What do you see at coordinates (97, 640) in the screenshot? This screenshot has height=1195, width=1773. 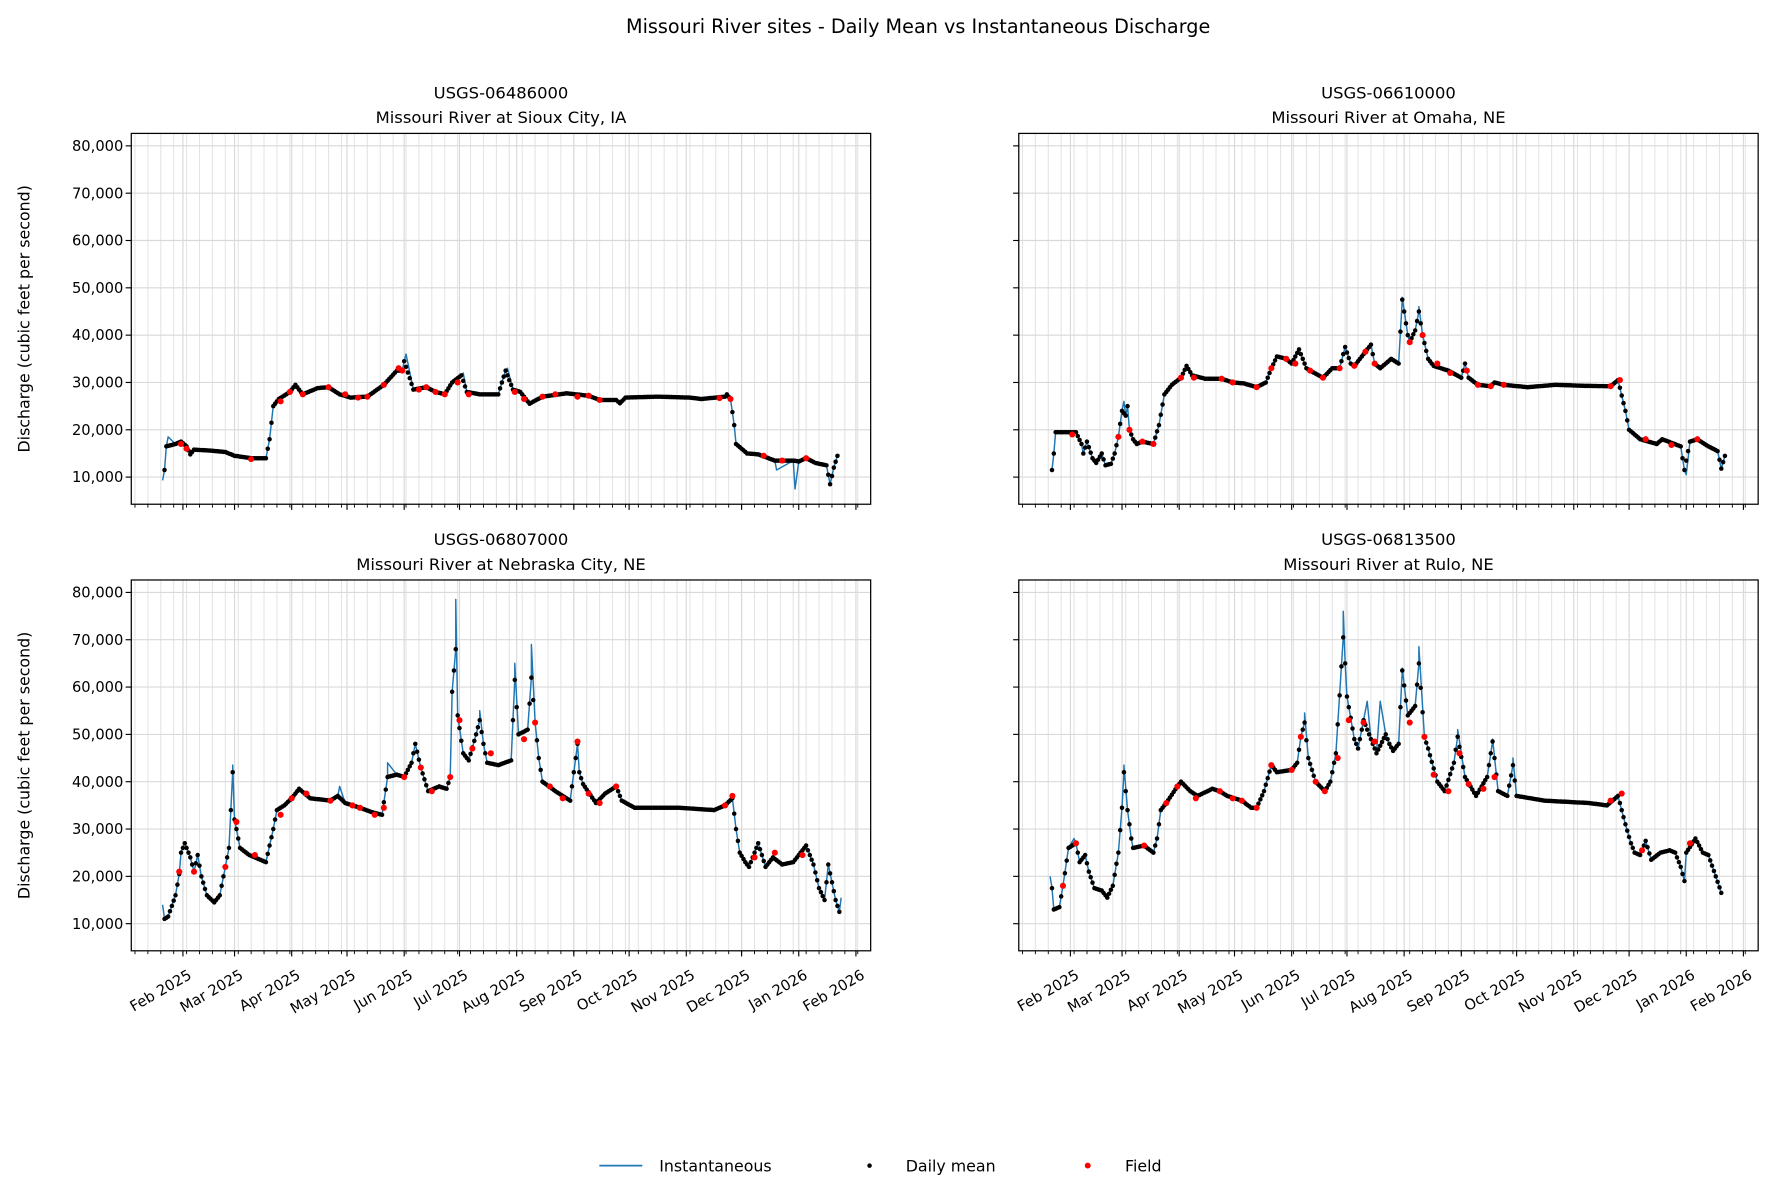 I see `y-tick-label: 70,000` at bounding box center [97, 640].